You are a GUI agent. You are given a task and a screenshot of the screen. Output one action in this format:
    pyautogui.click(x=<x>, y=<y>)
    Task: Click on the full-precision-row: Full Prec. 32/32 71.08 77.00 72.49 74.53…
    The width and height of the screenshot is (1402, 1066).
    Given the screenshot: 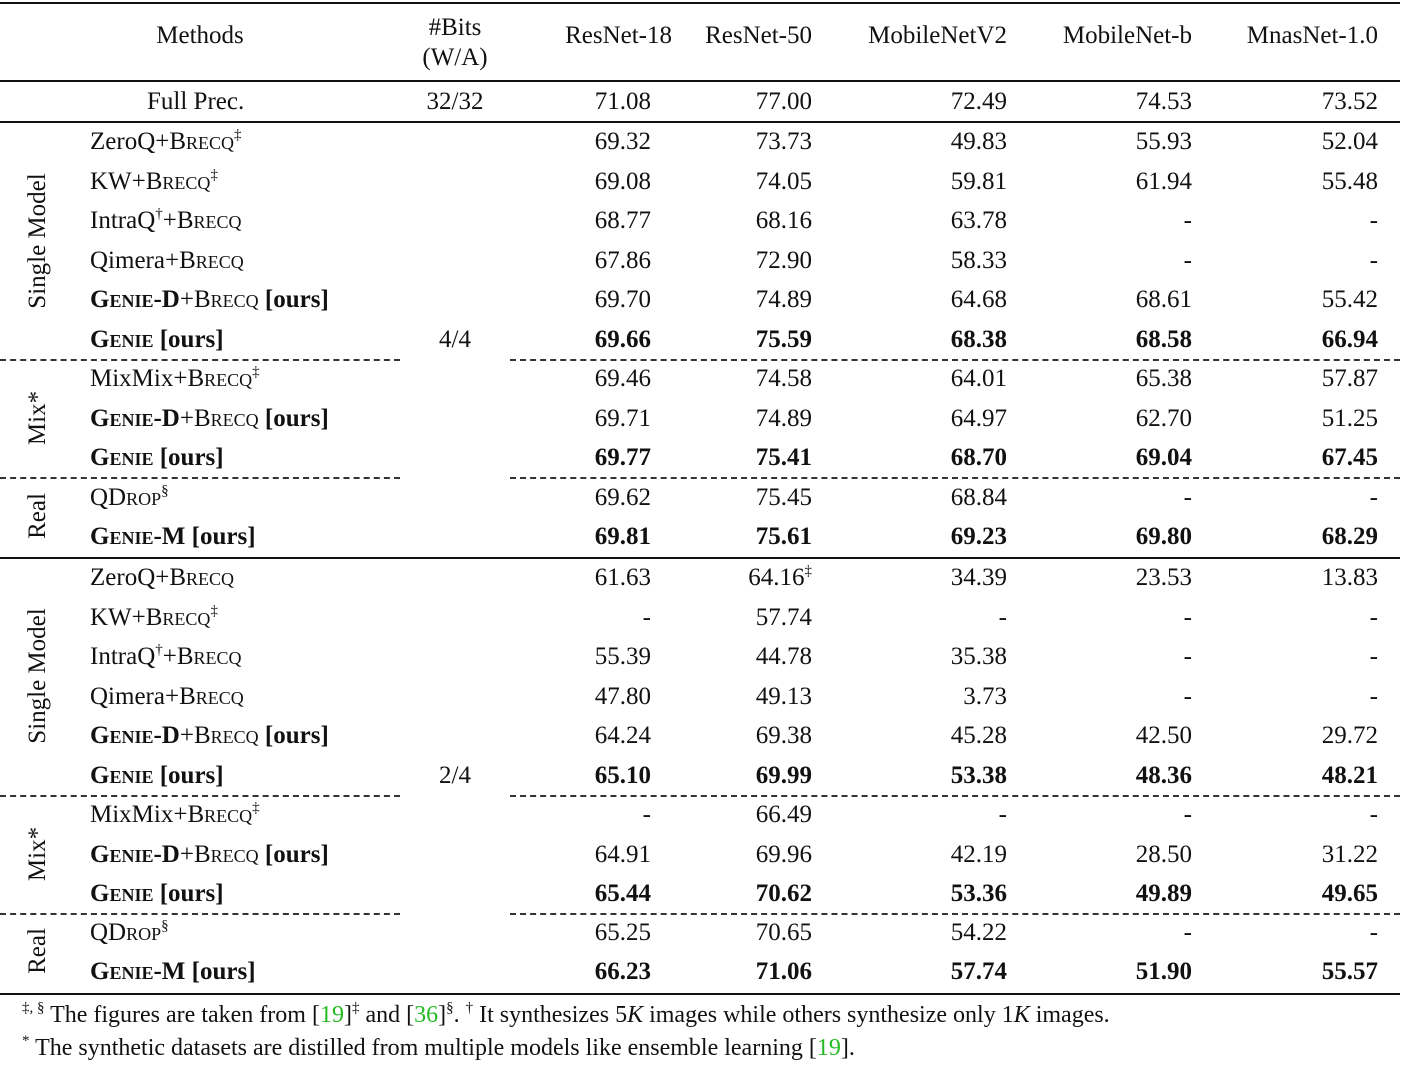 What is the action you would take?
    pyautogui.click(x=701, y=101)
    